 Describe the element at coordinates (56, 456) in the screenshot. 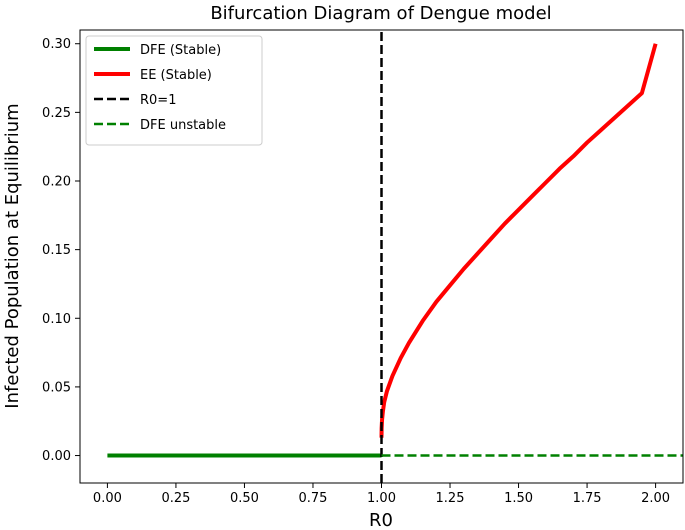

I see `y-tick-label: 0.00` at that location.